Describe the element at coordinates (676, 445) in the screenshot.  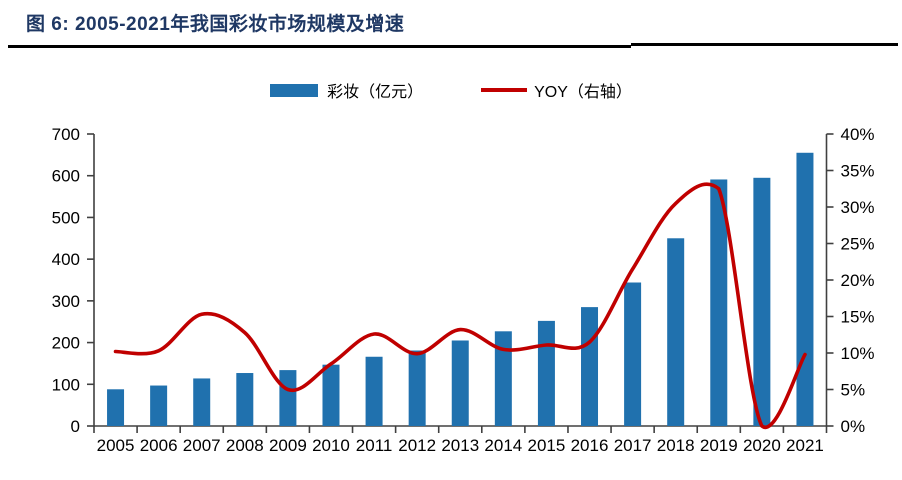
I see `x-axis-category-label: 2018` at that location.